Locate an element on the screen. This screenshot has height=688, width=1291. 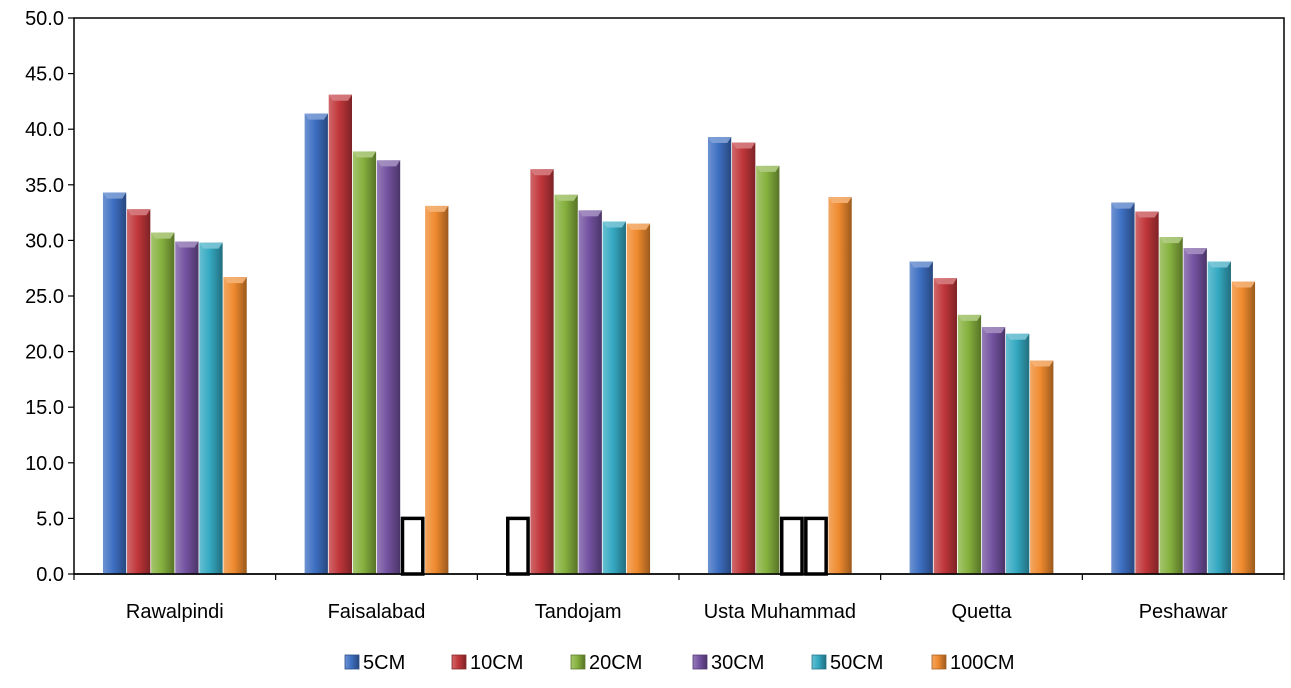
legend-label: 10CM is located at coordinates (496, 663).